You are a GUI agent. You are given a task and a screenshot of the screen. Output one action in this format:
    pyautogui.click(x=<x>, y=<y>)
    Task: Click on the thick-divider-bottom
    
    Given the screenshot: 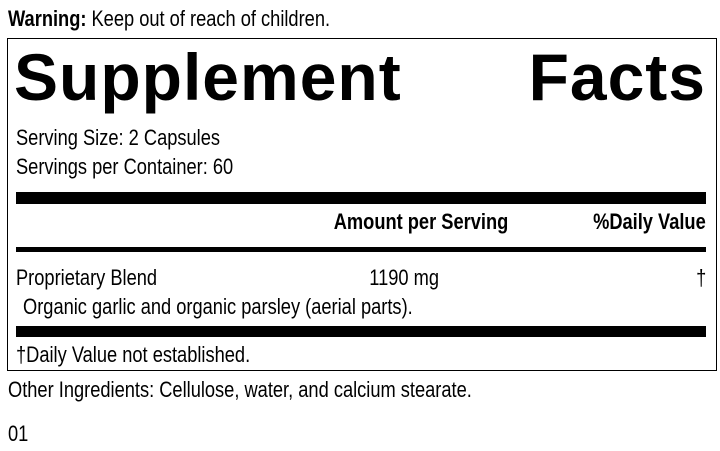 What is the action you would take?
    pyautogui.click(x=361, y=331)
    